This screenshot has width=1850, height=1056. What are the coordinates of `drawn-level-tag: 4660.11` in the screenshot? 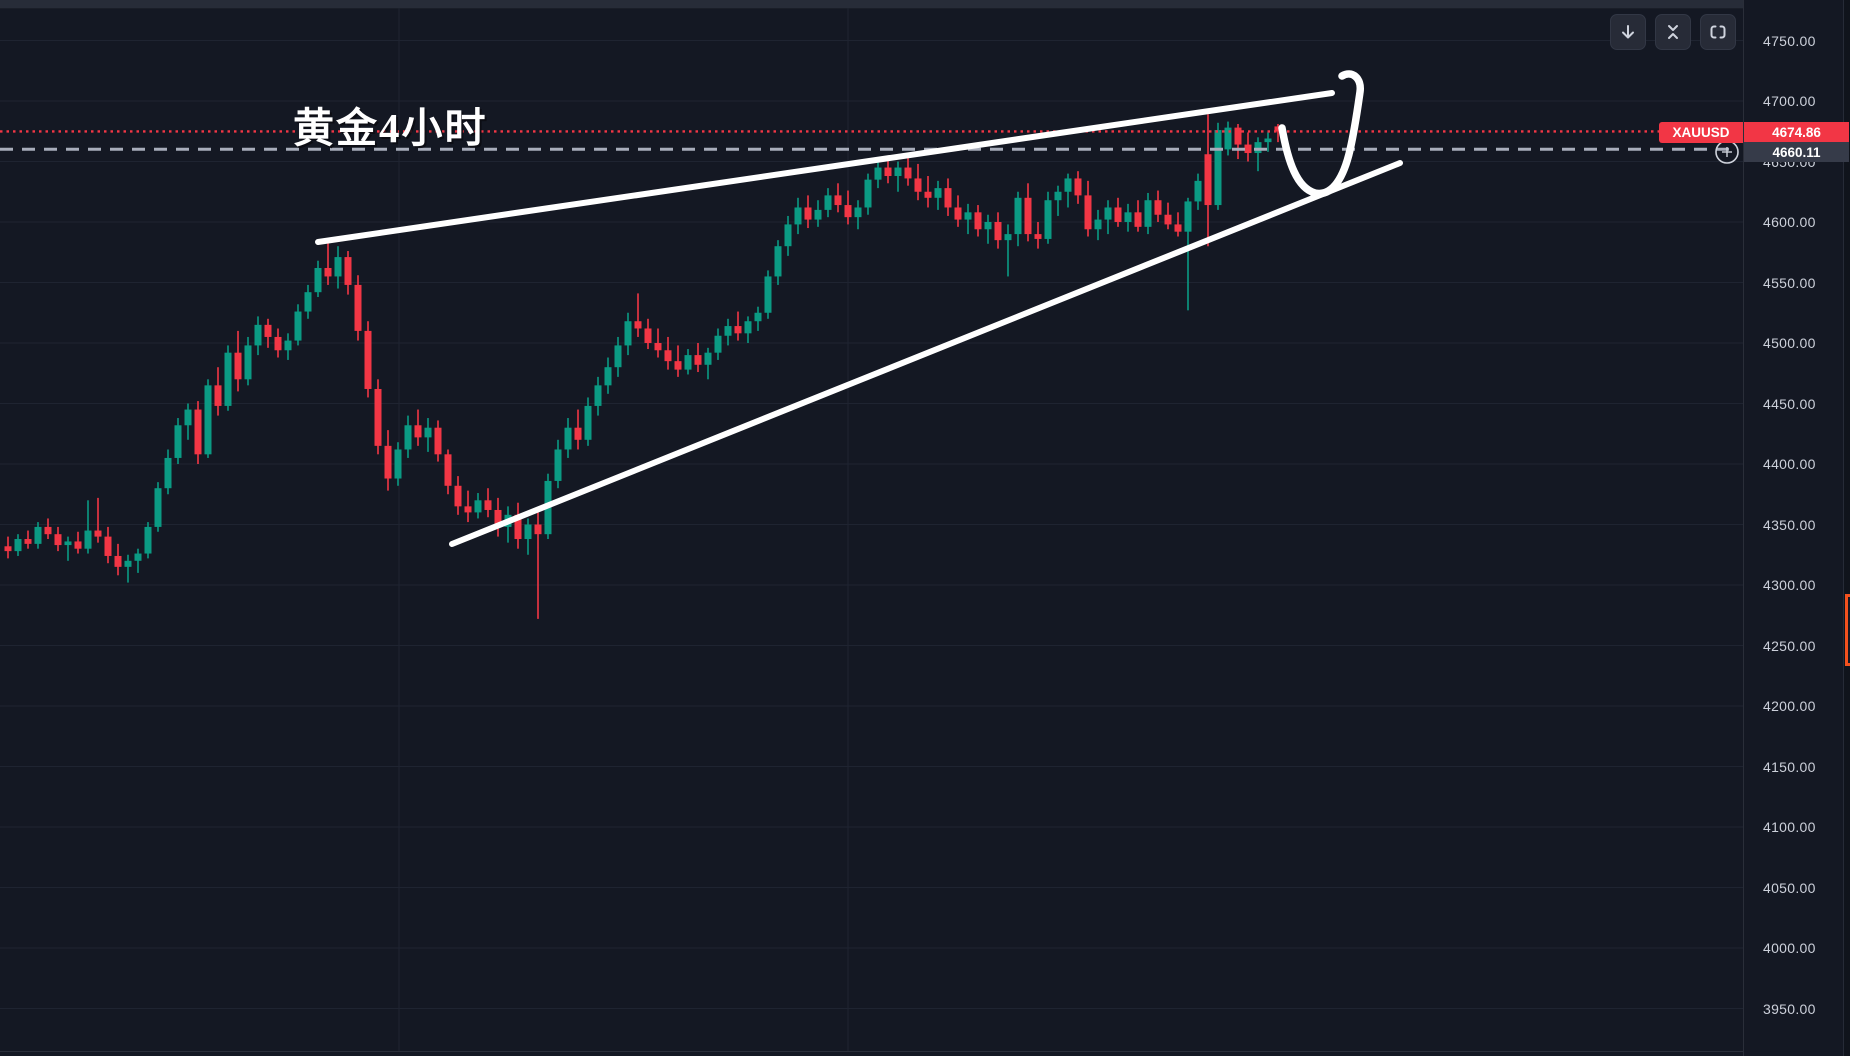 It's located at (1796, 152).